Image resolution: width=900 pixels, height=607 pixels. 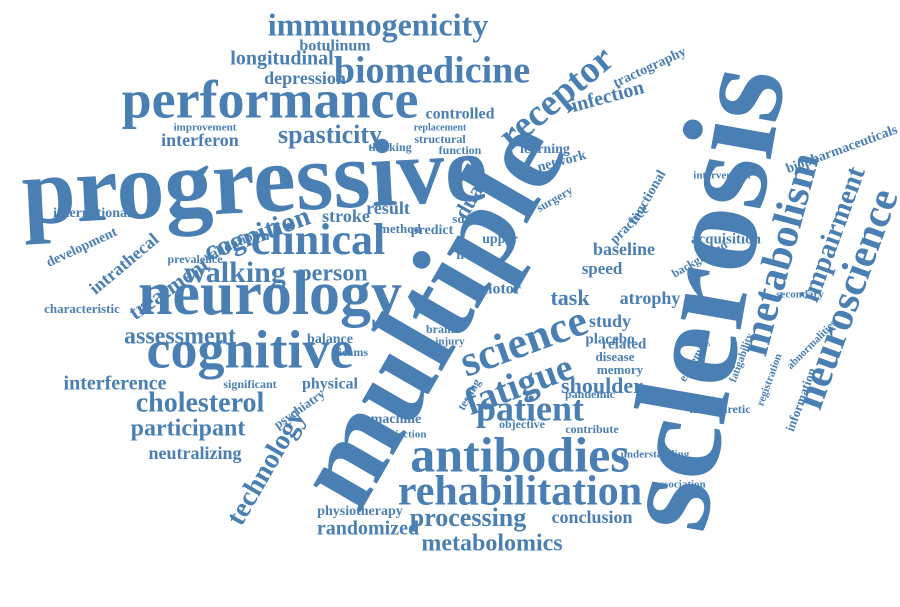 I want to click on word: depression, so click(x=305, y=78).